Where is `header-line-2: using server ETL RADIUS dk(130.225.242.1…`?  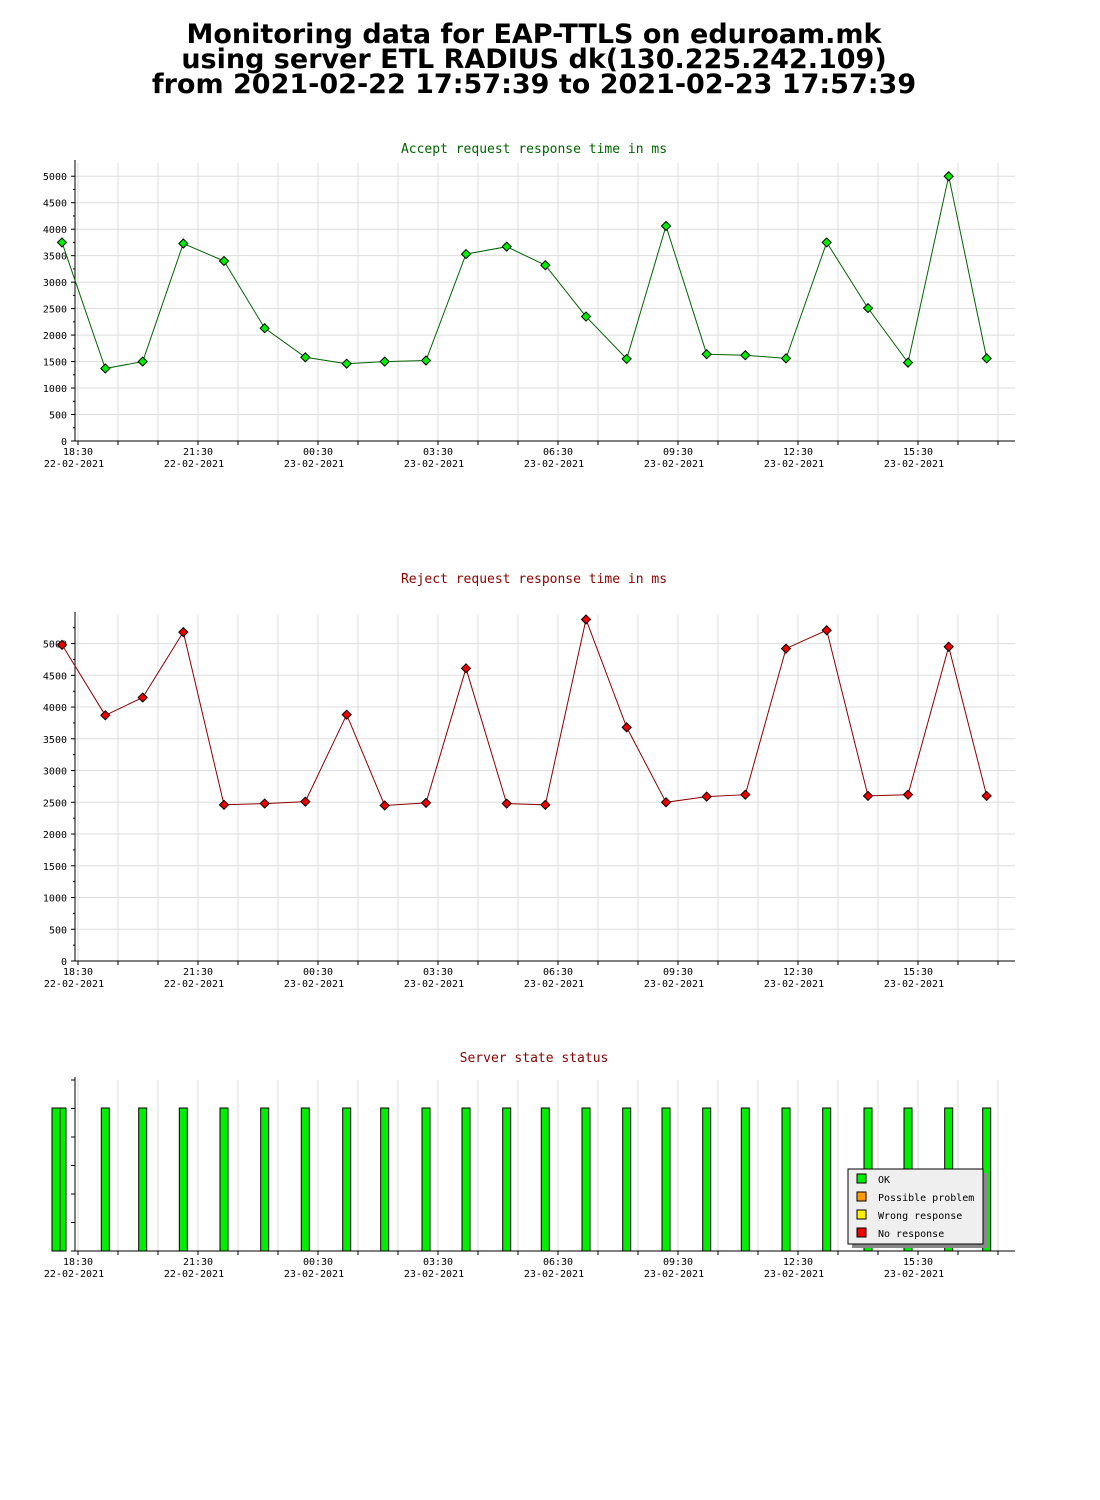 header-line-2: using server ETL RADIUS dk(130.225.242.1… is located at coordinates (534, 59).